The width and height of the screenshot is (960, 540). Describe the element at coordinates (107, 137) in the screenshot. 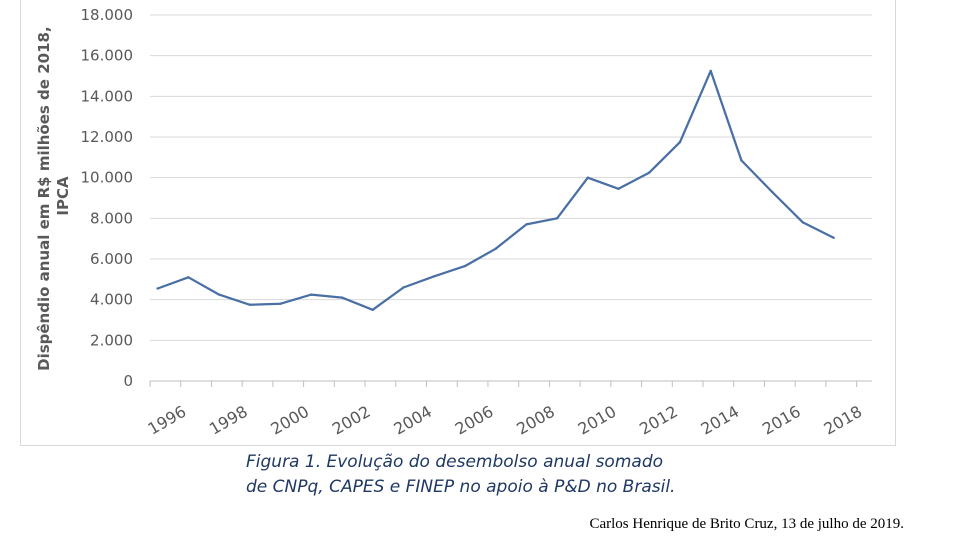

I see `y-tick-label: 12.000` at that location.